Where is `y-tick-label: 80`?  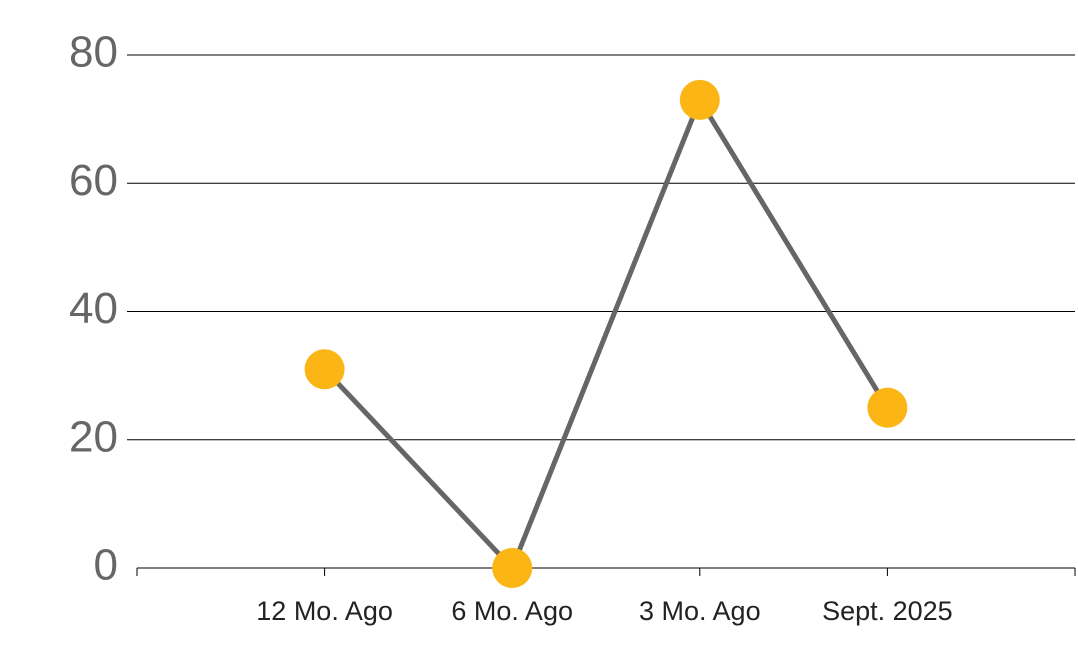 y-tick-label: 80 is located at coordinates (93, 52).